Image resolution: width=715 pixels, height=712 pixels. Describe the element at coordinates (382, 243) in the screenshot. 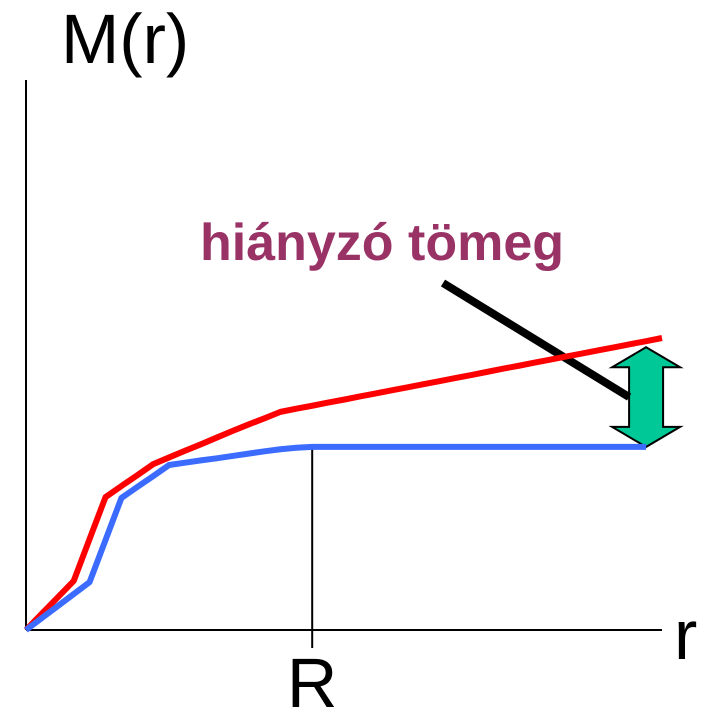

I see `text: hiányzó tömeg` at that location.